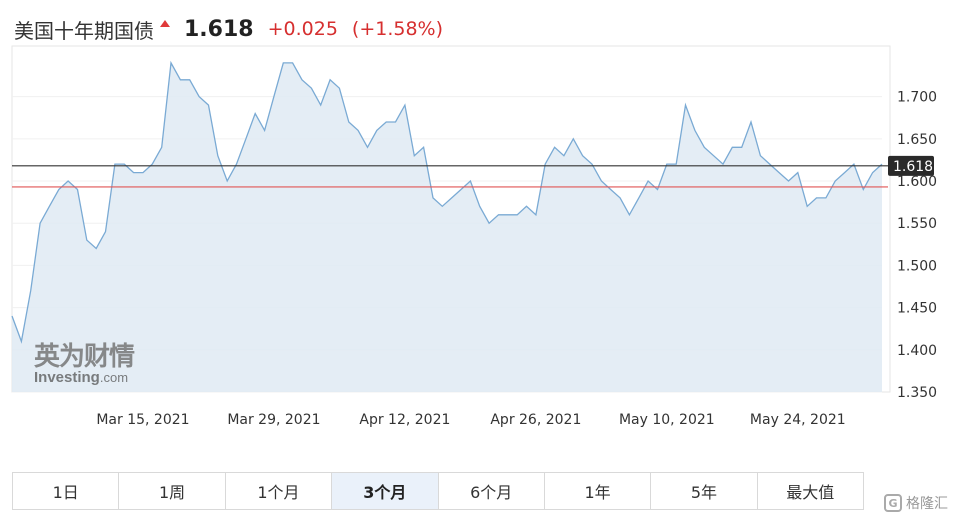 This screenshot has height=522, width=962. What do you see at coordinates (917, 309) in the screenshot?
I see `y-tick-label: 1.450` at bounding box center [917, 309].